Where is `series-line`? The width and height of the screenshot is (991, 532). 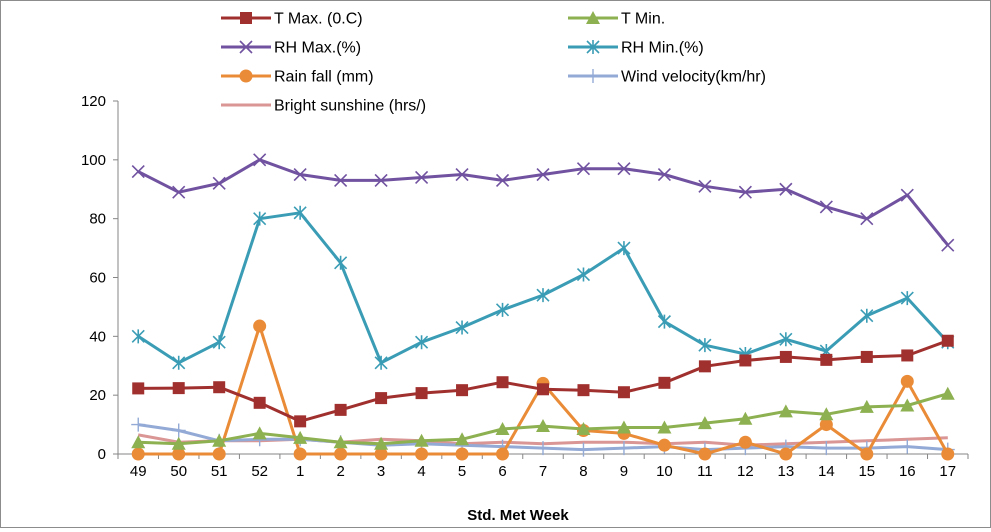
series-line is located at coordinates (543, 202).